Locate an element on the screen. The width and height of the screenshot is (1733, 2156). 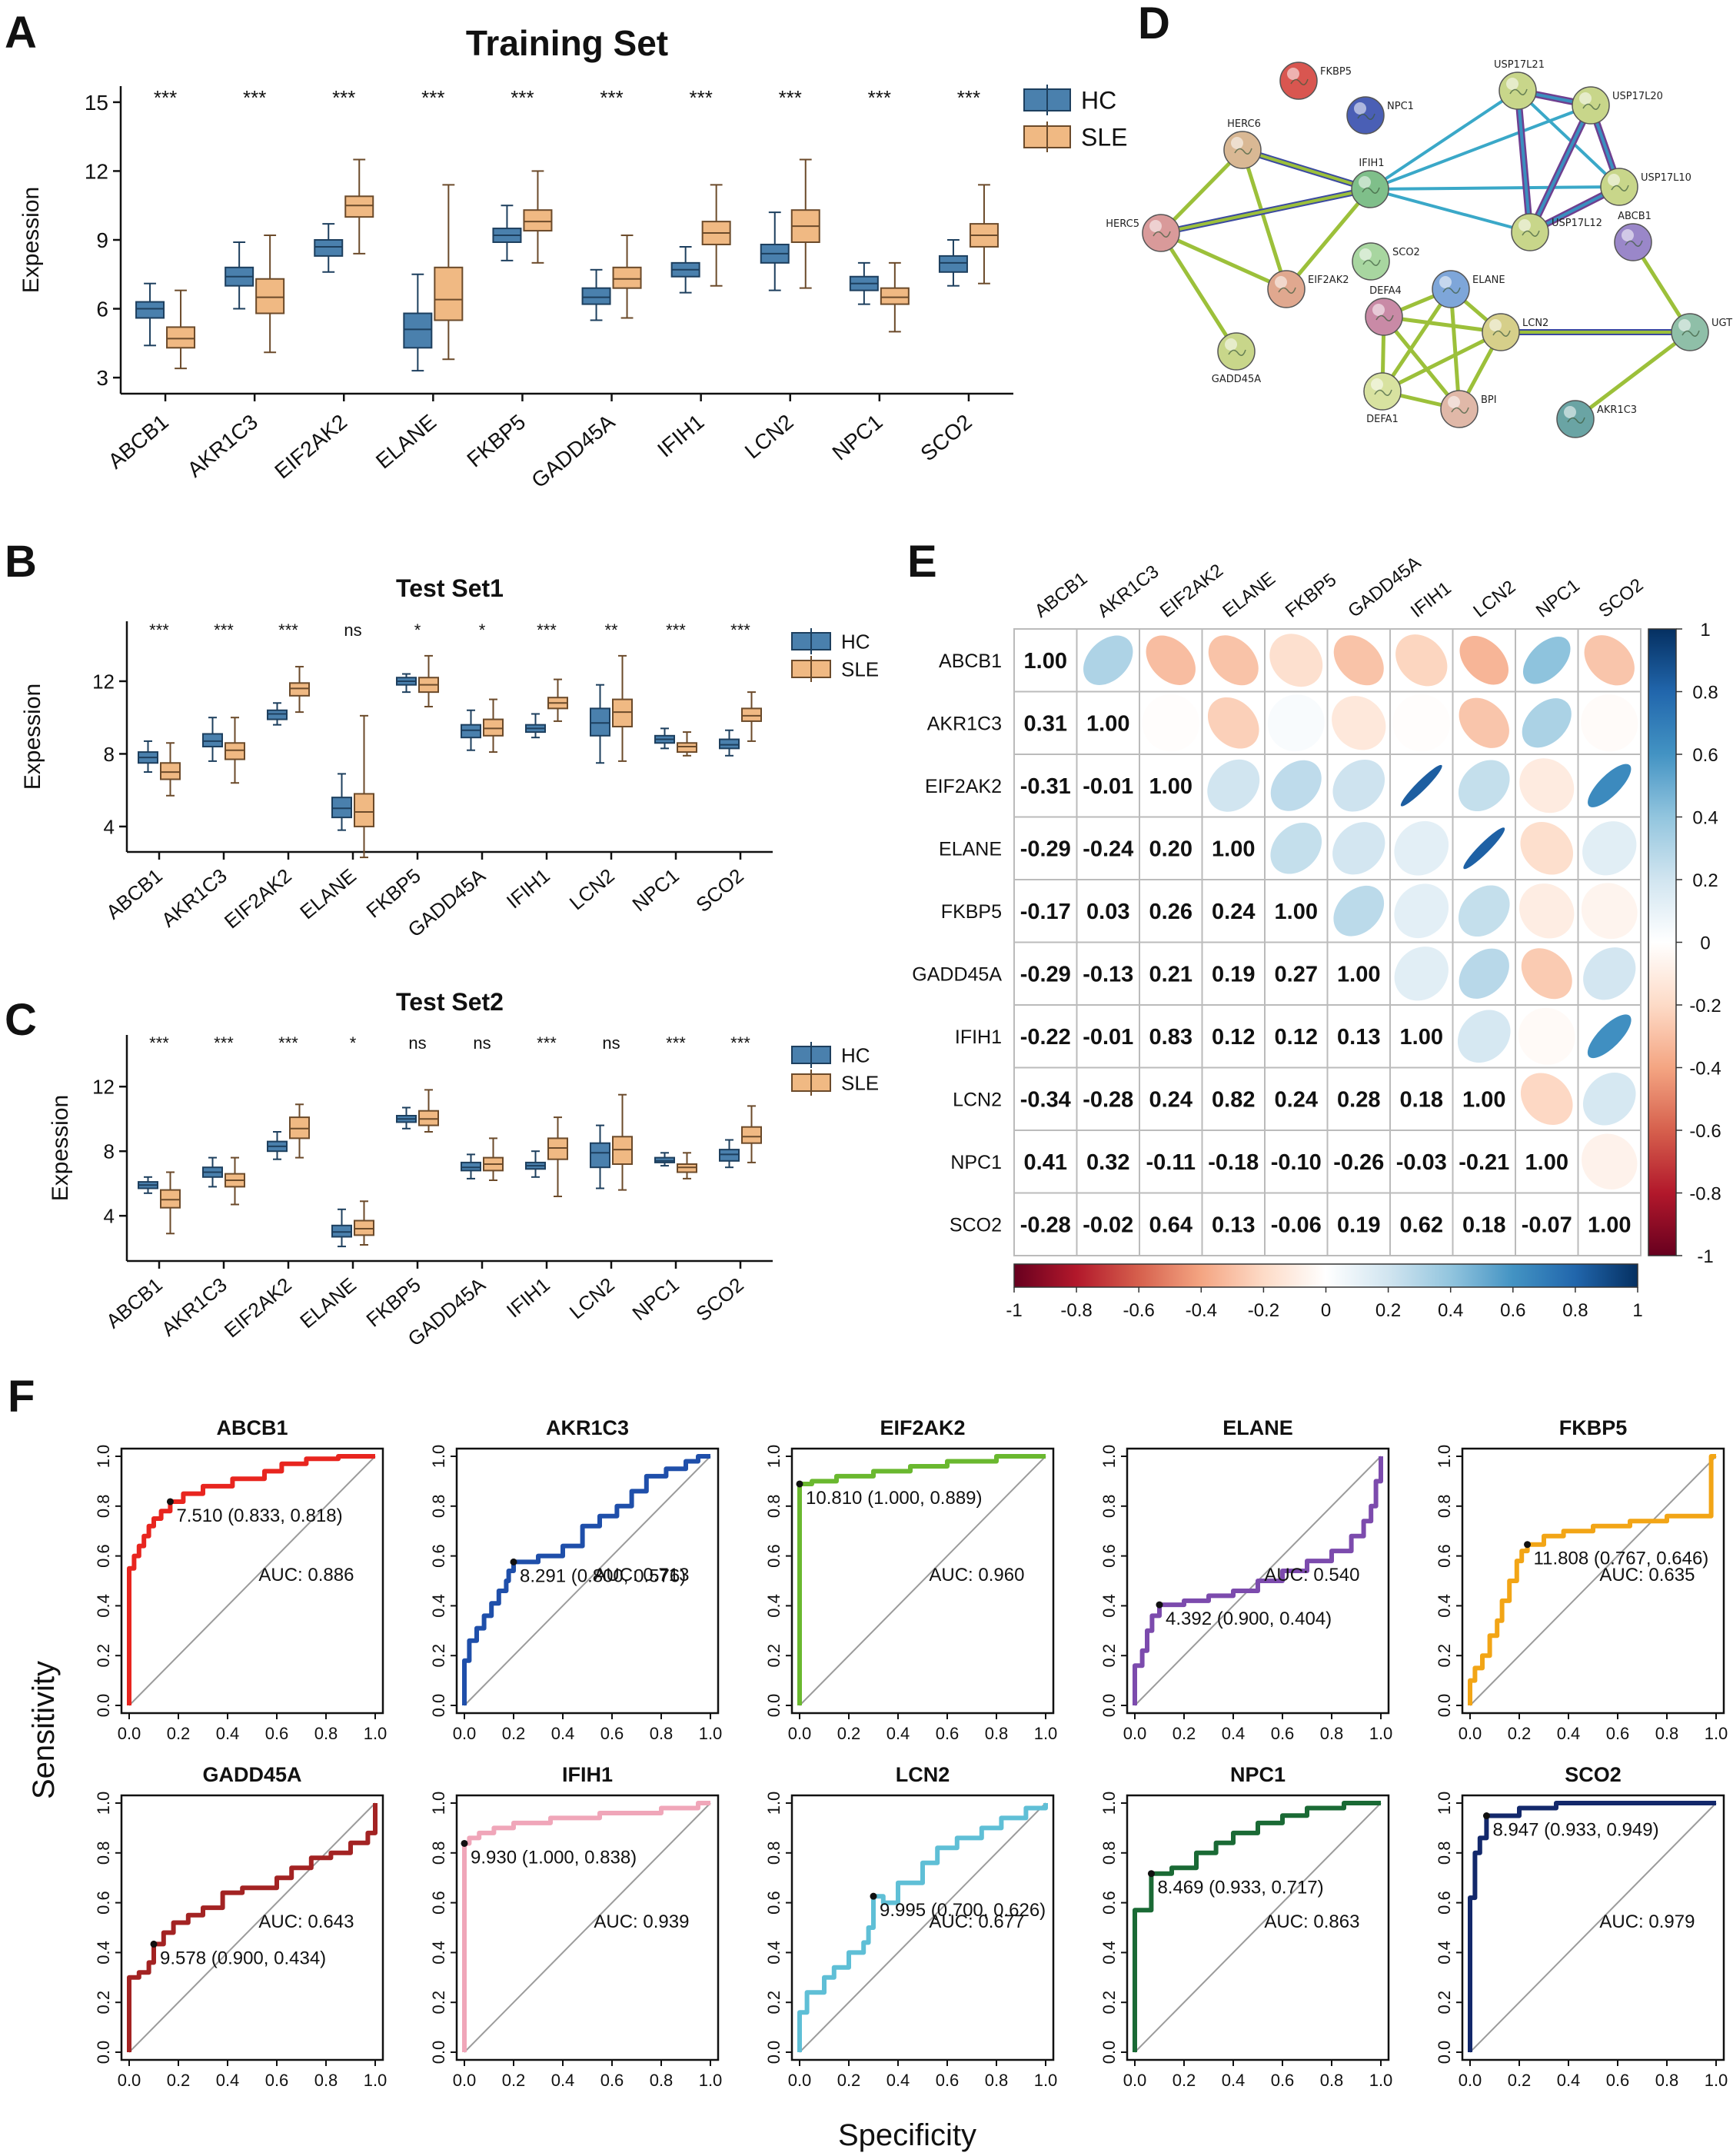
column-label: EIF2AK2 is located at coordinates (1191, 590).